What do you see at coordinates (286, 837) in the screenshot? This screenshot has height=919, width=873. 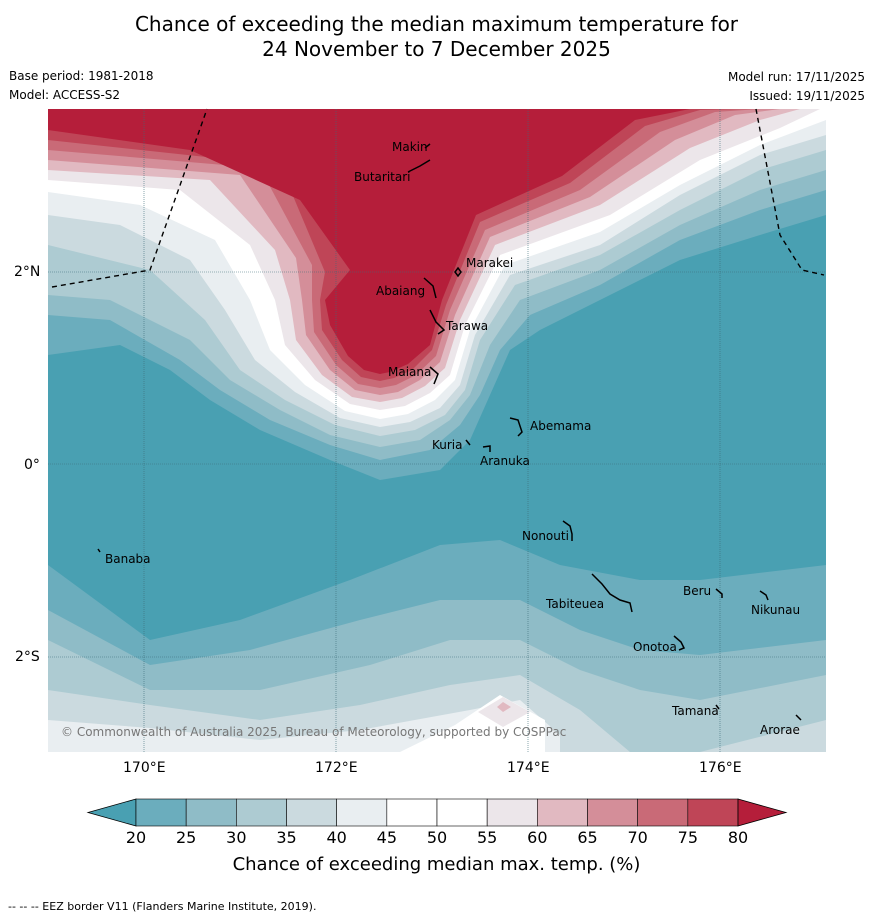 I see `colorbar-tick-label: 35` at bounding box center [286, 837].